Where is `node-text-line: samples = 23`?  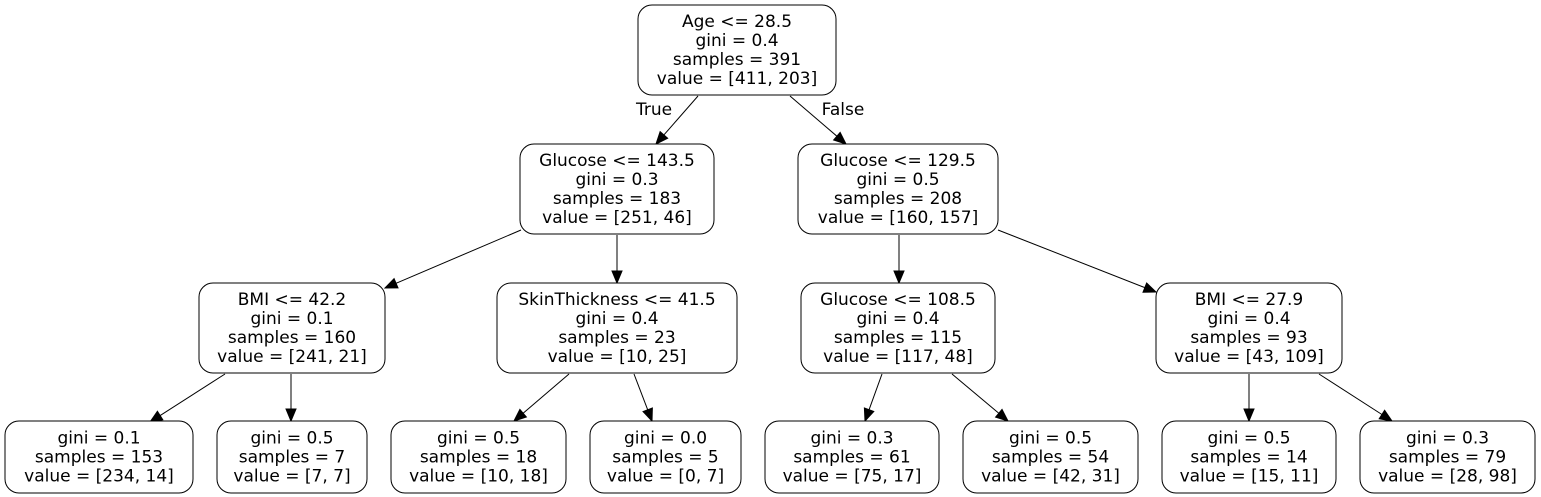
node-text-line: samples = 23 is located at coordinates (616, 338).